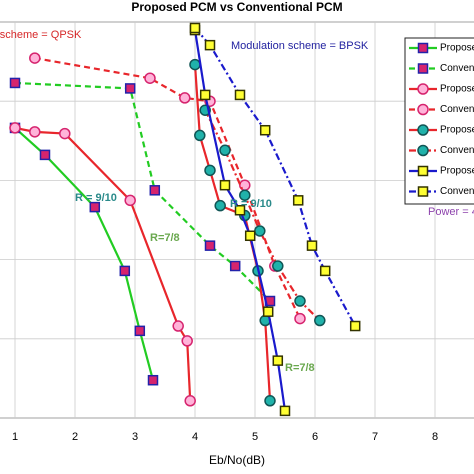 Image resolution: width=474 pixels, height=474 pixels. What do you see at coordinates (195, 437) in the screenshot?
I see `x-tick-label: 4` at bounding box center [195, 437].